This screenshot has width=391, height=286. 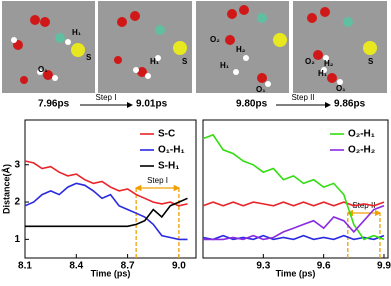 I want to click on legend-label: O₂-H₁, so click(x=361, y=134).